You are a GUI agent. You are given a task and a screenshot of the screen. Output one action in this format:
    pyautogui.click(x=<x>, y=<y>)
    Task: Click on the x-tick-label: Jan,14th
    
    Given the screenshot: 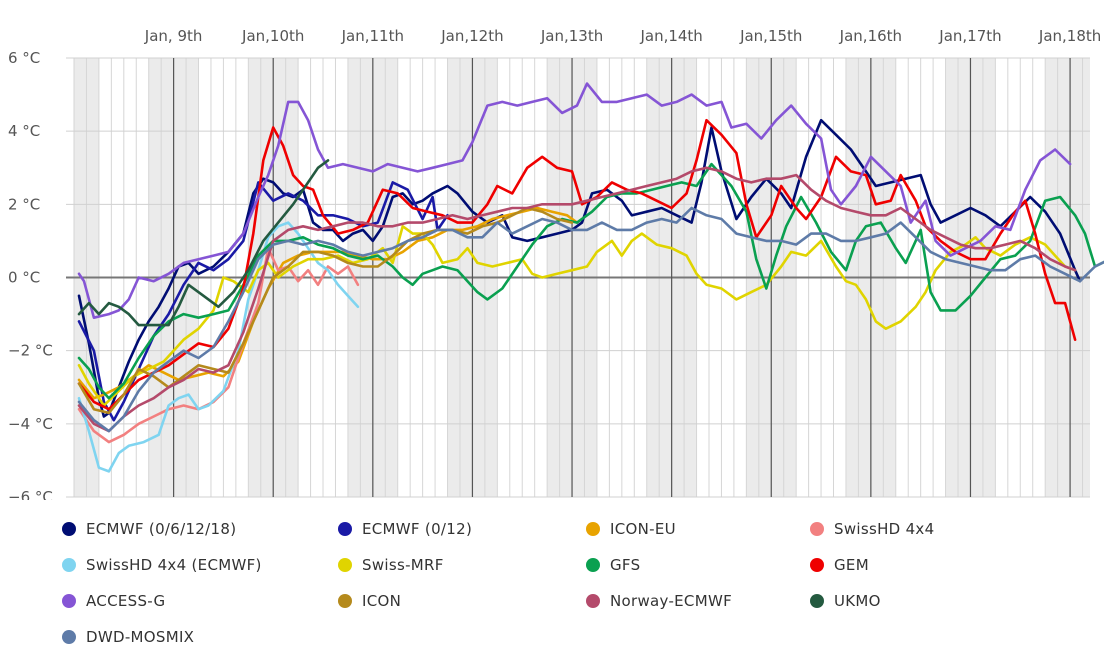 What is the action you would take?
    pyautogui.click(x=670, y=36)
    